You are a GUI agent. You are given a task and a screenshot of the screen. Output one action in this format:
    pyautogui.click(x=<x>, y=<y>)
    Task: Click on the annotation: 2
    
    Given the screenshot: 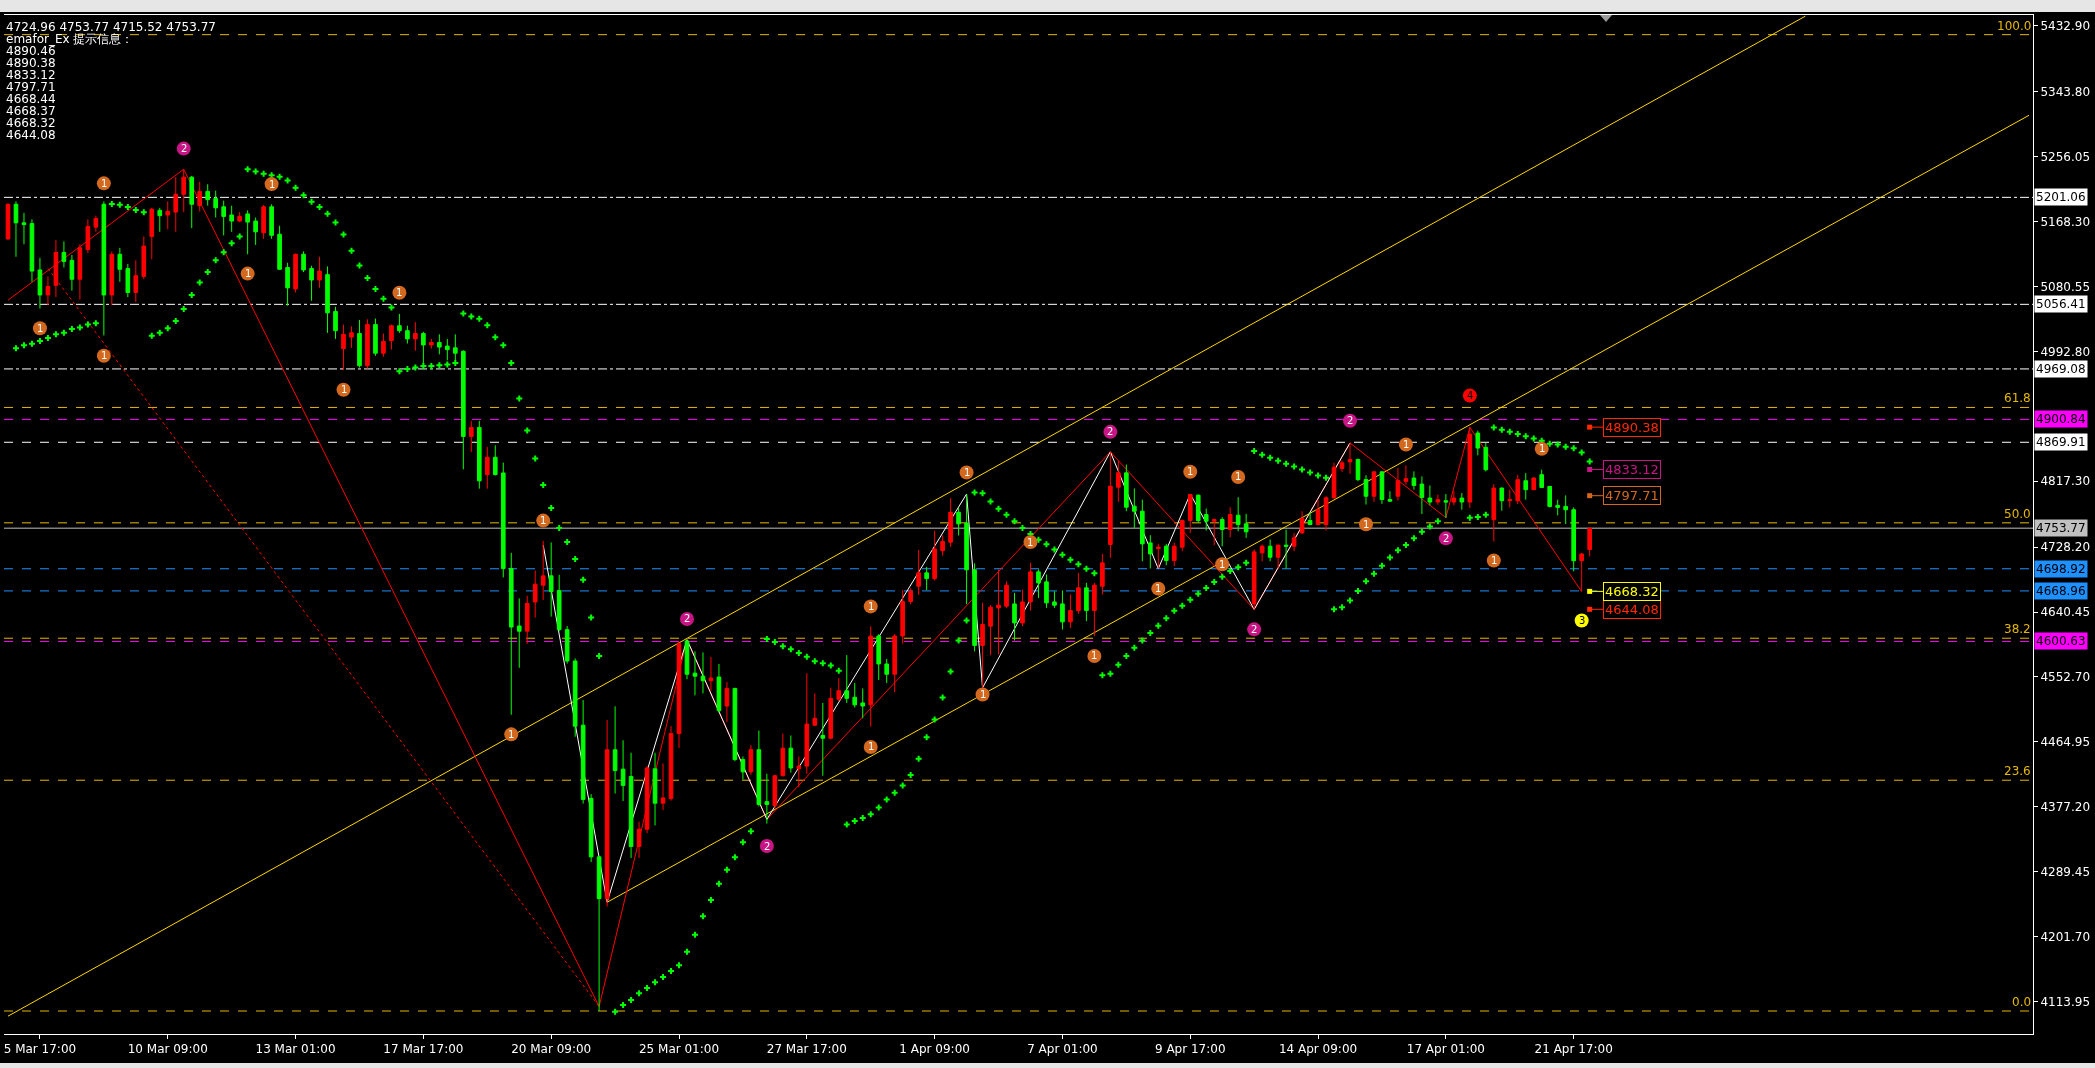 What is the action you would take?
    pyautogui.click(x=1350, y=420)
    